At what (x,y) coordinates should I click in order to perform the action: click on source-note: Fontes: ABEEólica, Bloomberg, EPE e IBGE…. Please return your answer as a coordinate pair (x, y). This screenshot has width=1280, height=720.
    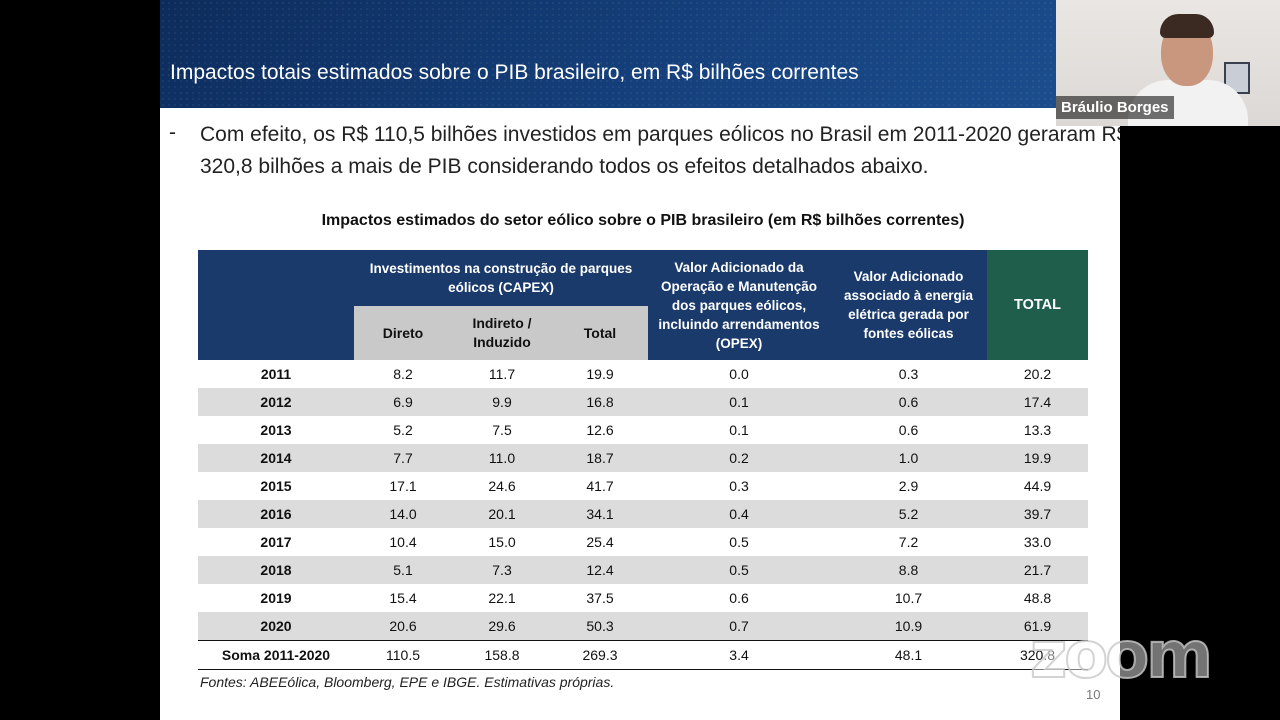
    Looking at the image, I should click on (407, 682).